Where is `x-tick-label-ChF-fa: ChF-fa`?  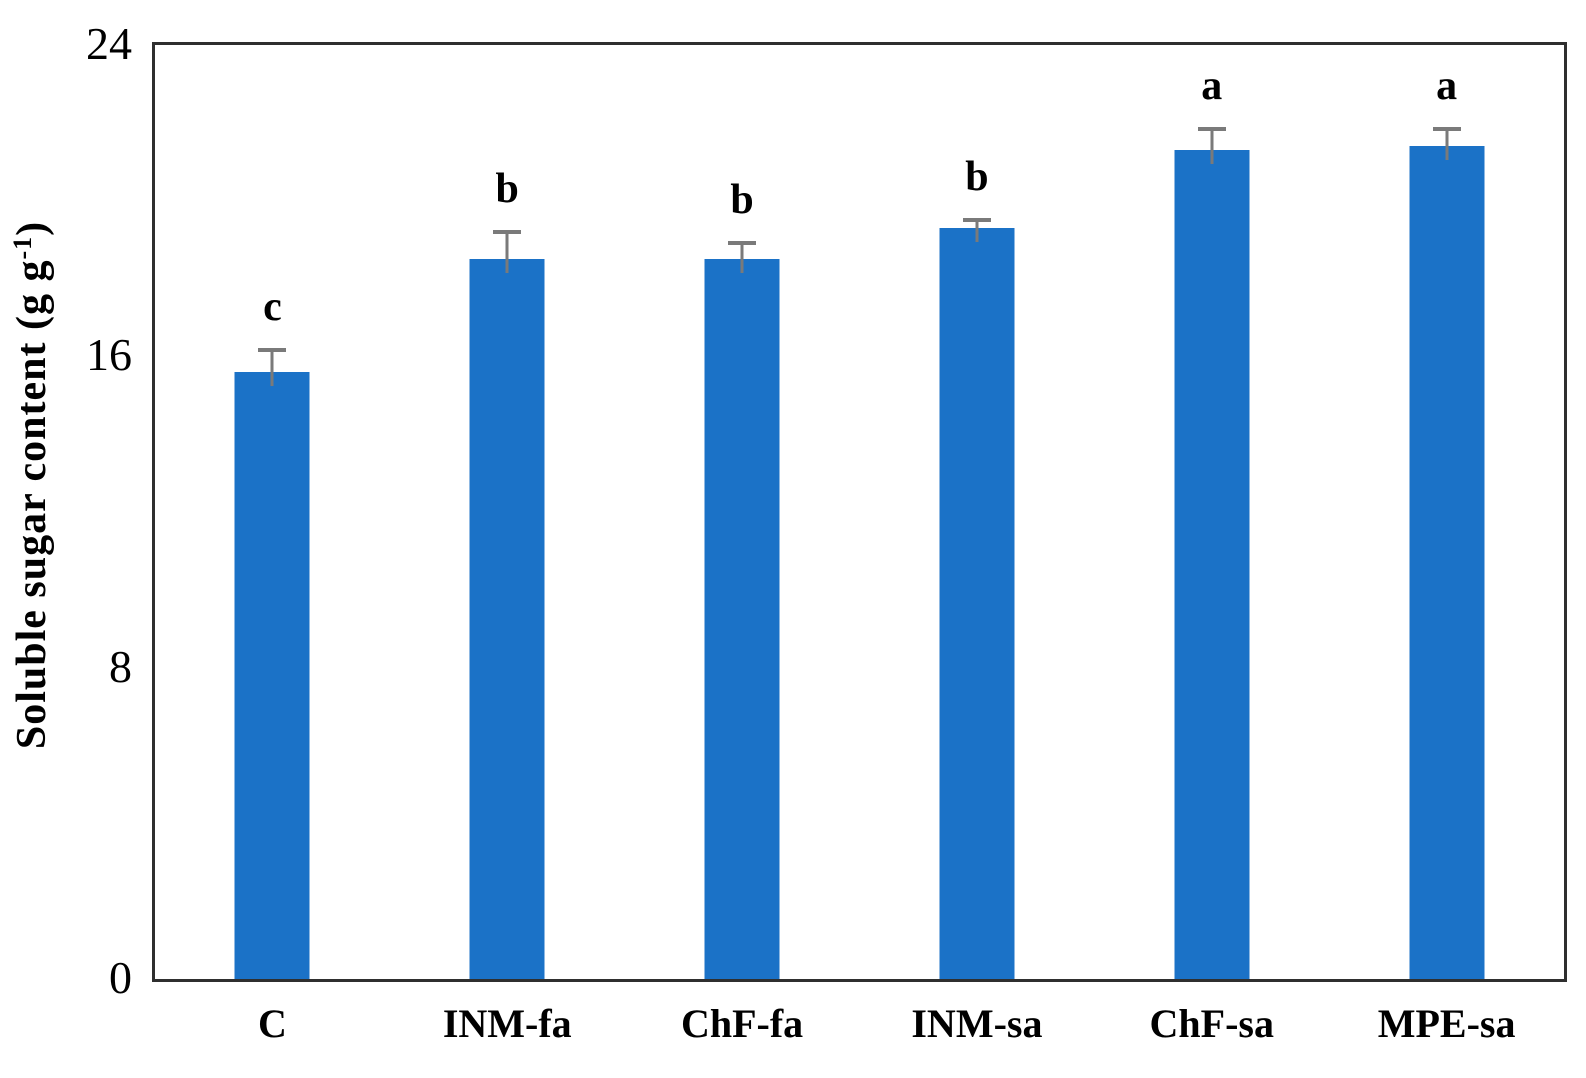 x-tick-label-ChF-fa: ChF-fa is located at coordinates (742, 1023).